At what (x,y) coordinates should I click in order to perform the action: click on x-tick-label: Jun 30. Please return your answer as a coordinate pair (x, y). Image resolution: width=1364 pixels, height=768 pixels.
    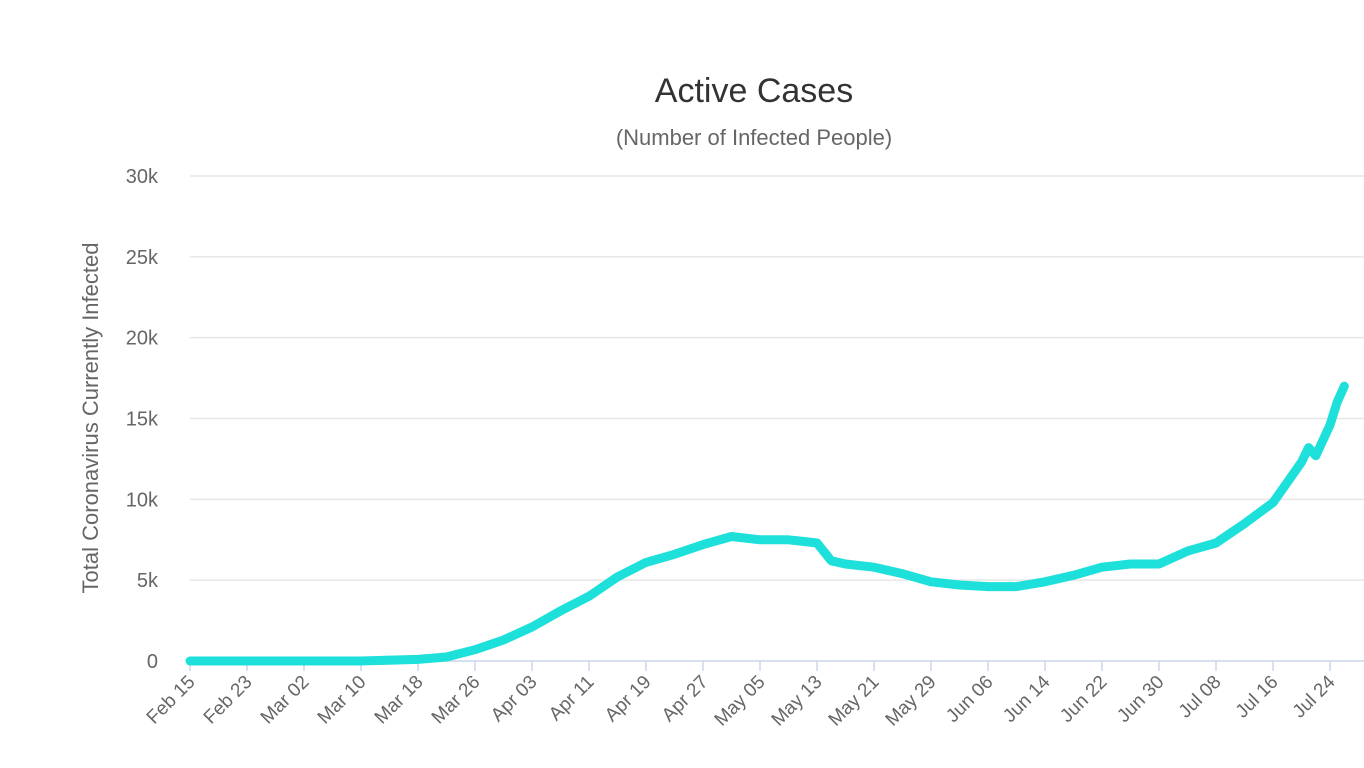
    Looking at the image, I should click on (1140, 699).